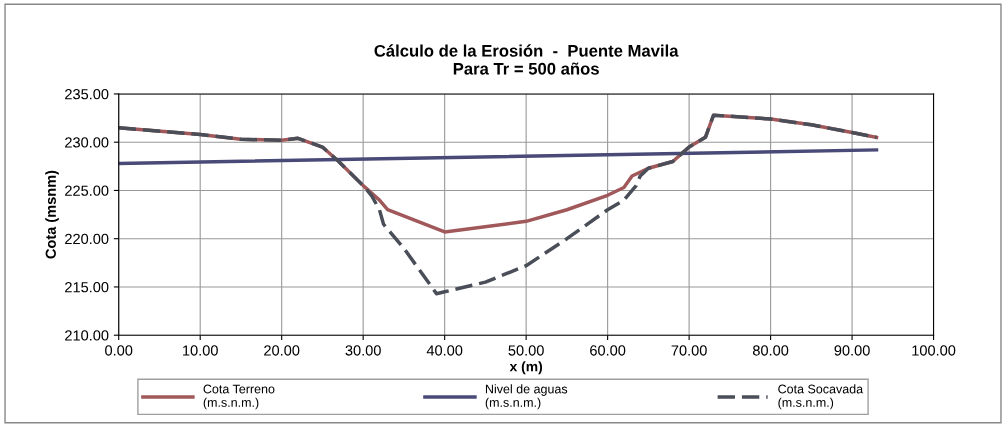 The image size is (1006, 427). What do you see at coordinates (239, 397) in the screenshot?
I see `legend-label: Cota Terreno (m.s.n.m.)` at bounding box center [239, 397].